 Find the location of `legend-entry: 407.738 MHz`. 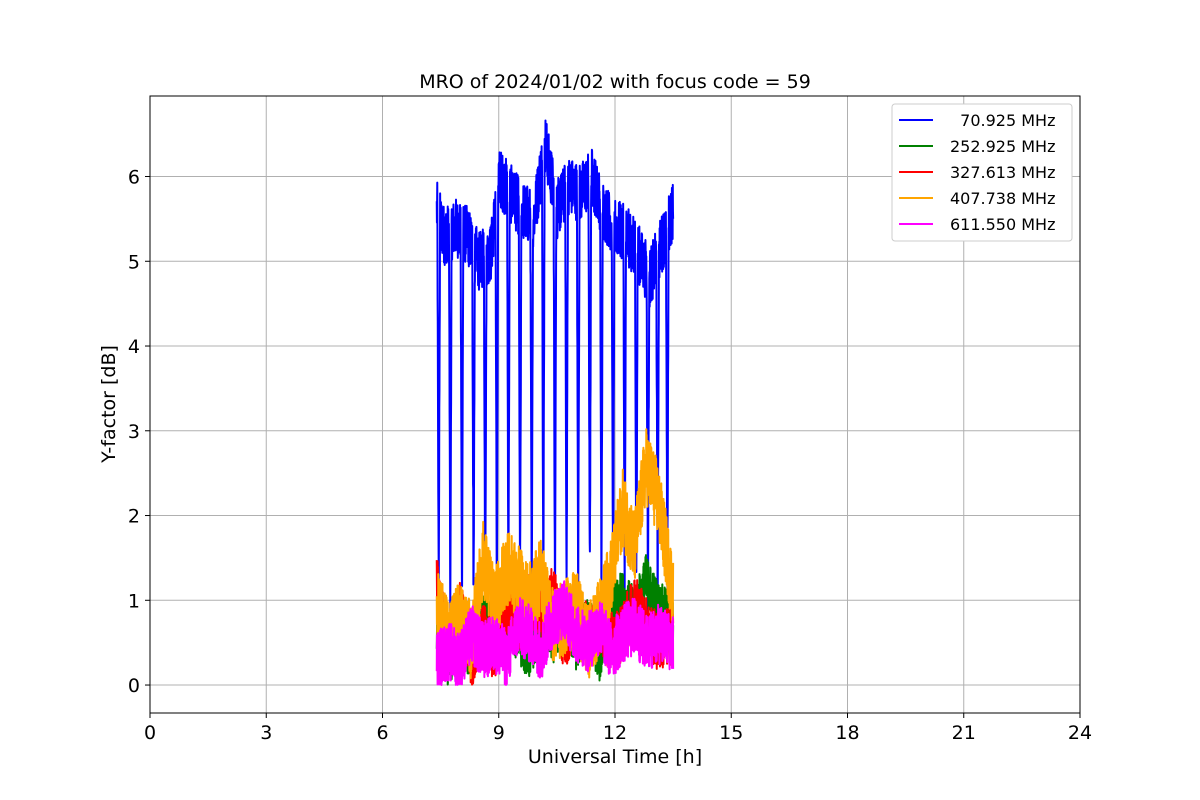

legend-entry: 407.738 MHz is located at coordinates (1002, 198).